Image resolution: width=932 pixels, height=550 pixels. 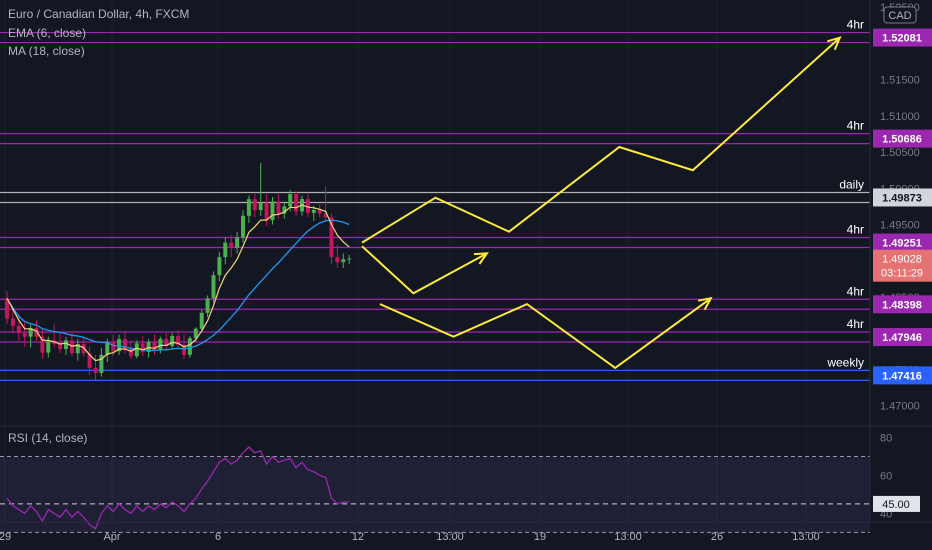 I want to click on rsi-level-badge-label: 45.00, so click(x=896, y=505).